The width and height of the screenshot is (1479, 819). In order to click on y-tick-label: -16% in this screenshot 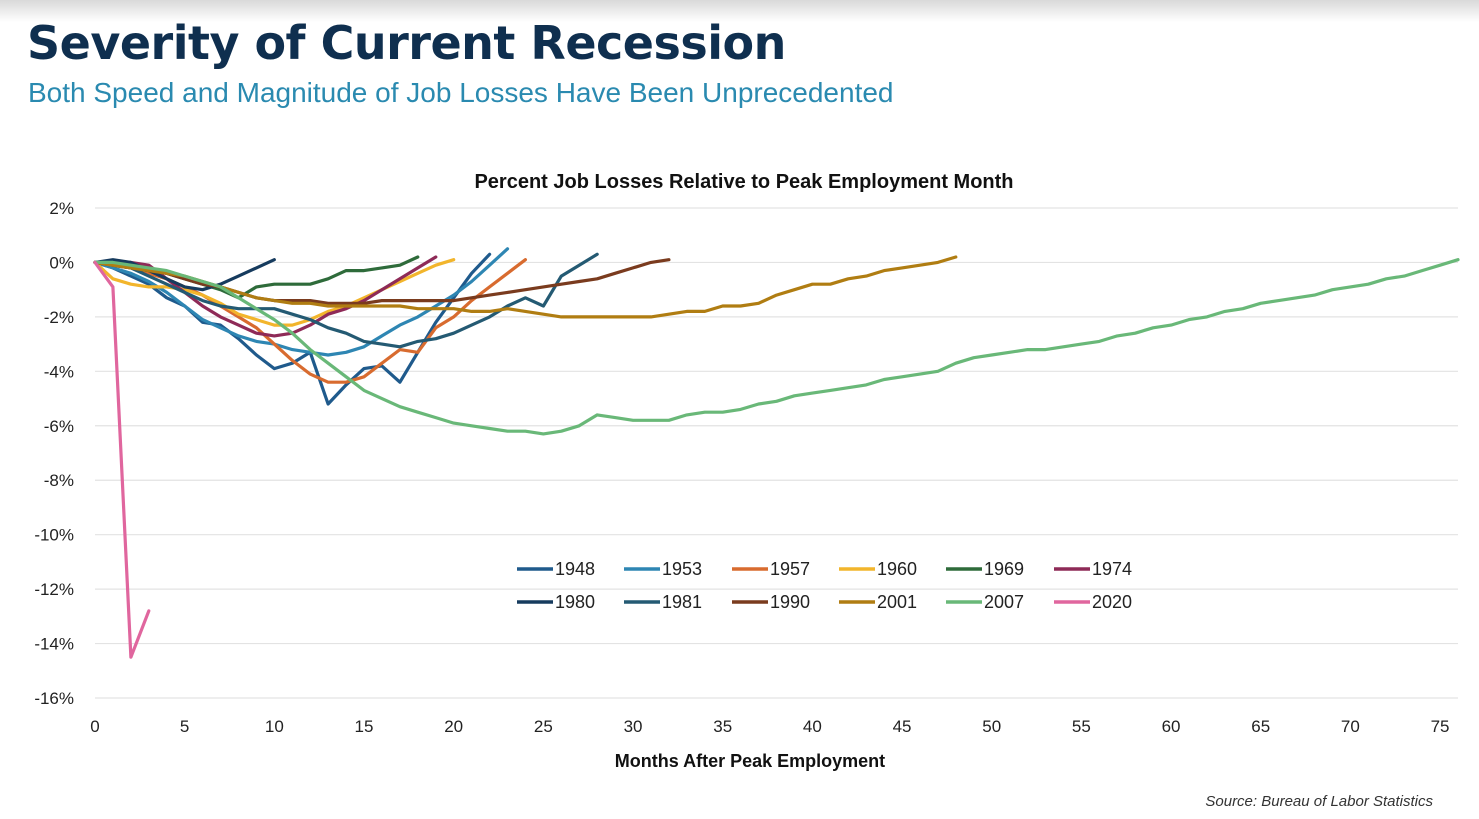, I will do `click(54, 698)`.